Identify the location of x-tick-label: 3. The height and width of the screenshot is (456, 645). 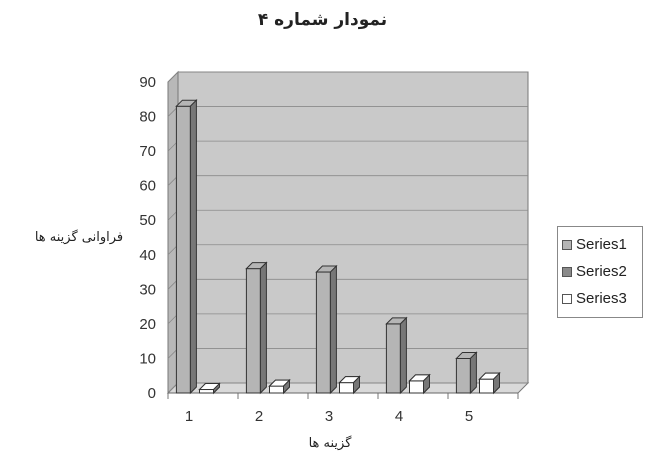
(329, 416).